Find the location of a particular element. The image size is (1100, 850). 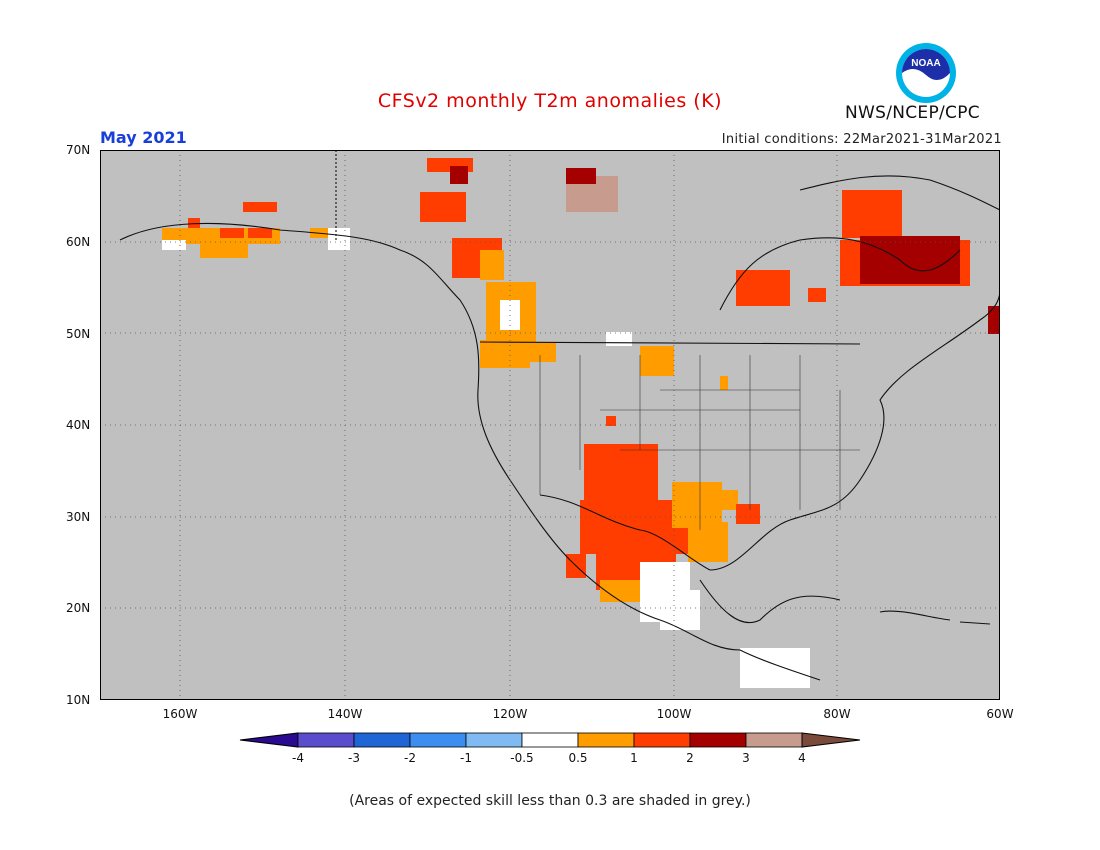

lon-label: 80W is located at coordinates (837, 714).